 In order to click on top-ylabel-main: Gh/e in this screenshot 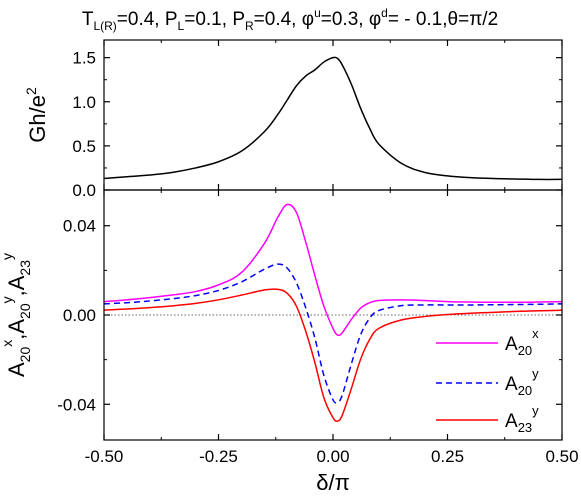, I will do `click(37, 119)`.